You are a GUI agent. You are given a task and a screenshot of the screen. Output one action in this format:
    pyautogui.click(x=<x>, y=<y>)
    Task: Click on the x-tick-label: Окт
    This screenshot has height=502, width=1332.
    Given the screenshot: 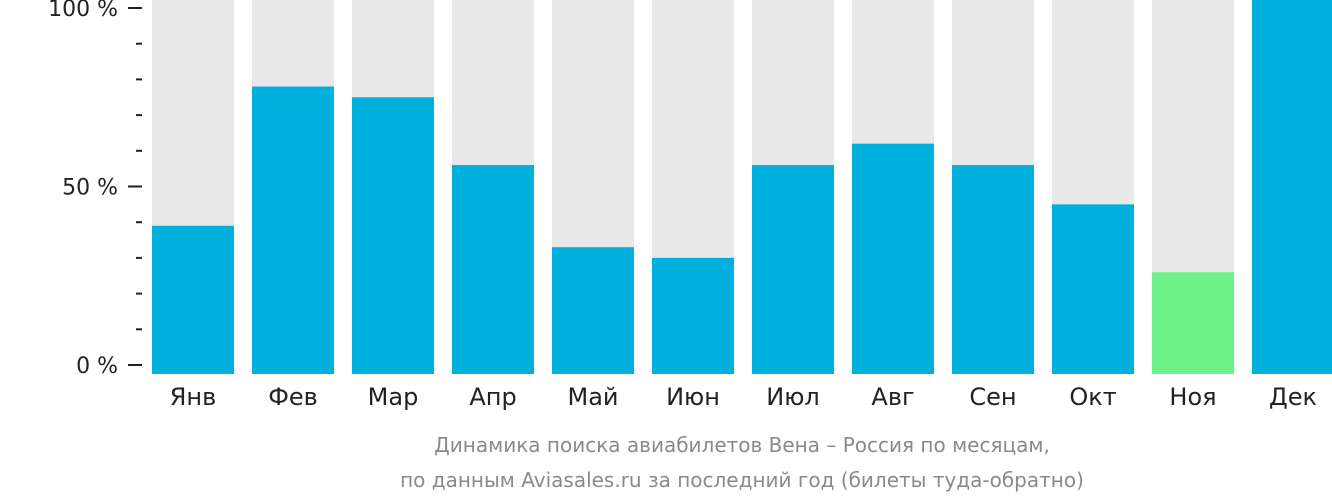 What is the action you would take?
    pyautogui.click(x=1092, y=397)
    